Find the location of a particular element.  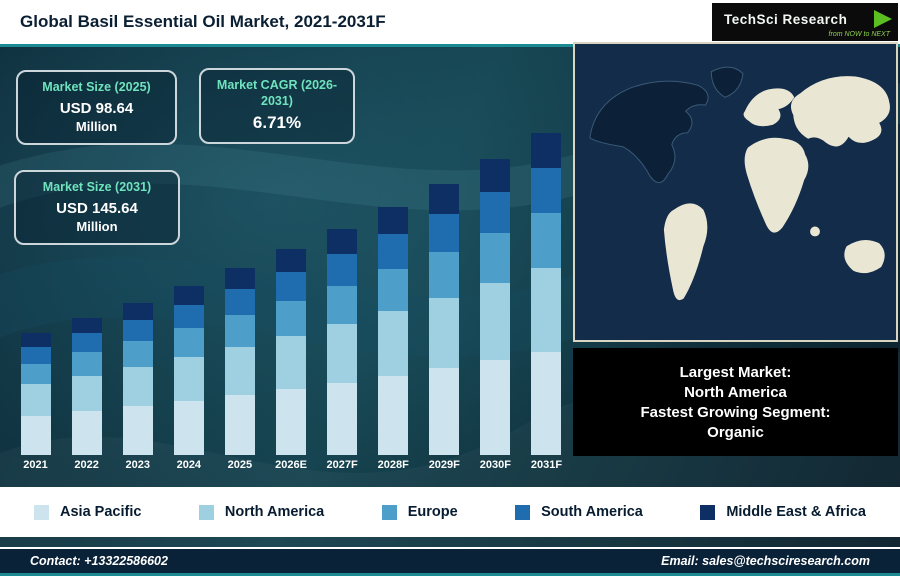

bar-segment-asia-pacific-2025 is located at coordinates (239, 425).